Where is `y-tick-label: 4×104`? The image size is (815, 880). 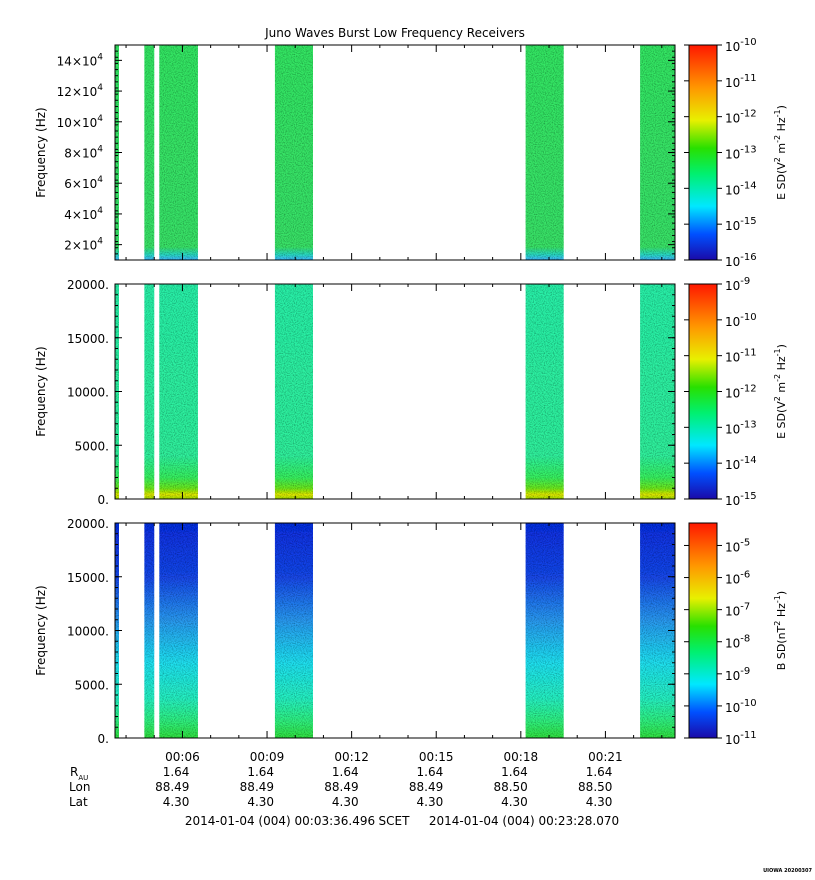 y-tick-label: 4×104 is located at coordinates (83, 214).